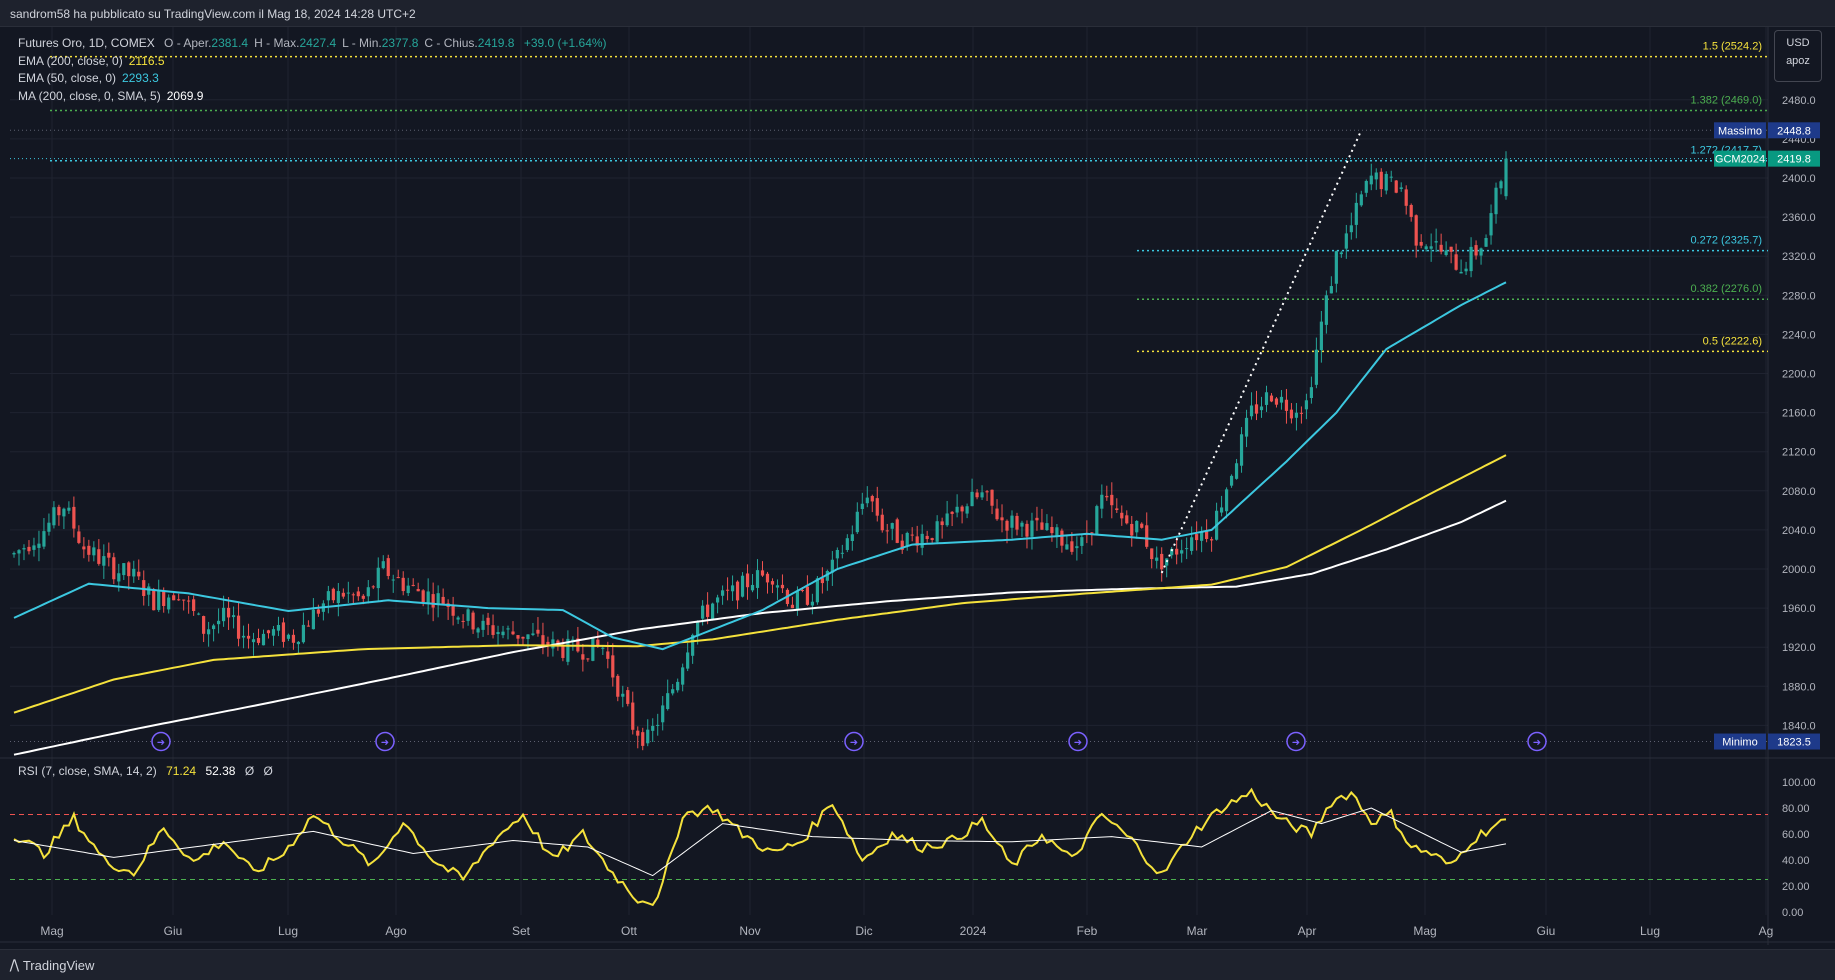 This screenshot has width=1835, height=980. Describe the element at coordinates (1767, 130) in the screenshot. I see `axis-price-label: Massimo 2448.8` at that location.